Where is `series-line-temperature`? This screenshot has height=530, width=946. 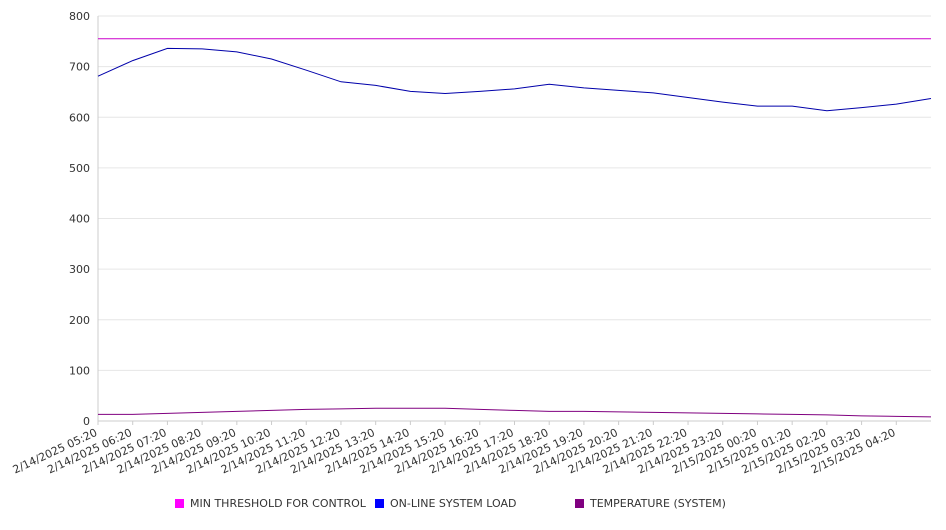 series-line-temperature is located at coordinates (515, 412).